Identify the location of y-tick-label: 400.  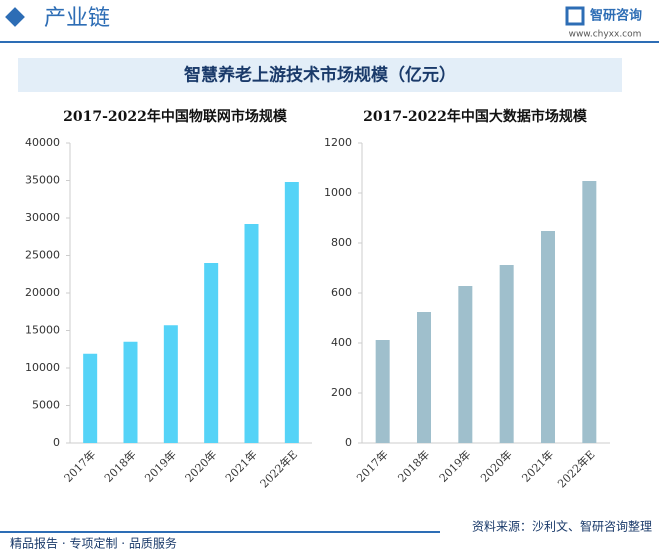
(341, 342).